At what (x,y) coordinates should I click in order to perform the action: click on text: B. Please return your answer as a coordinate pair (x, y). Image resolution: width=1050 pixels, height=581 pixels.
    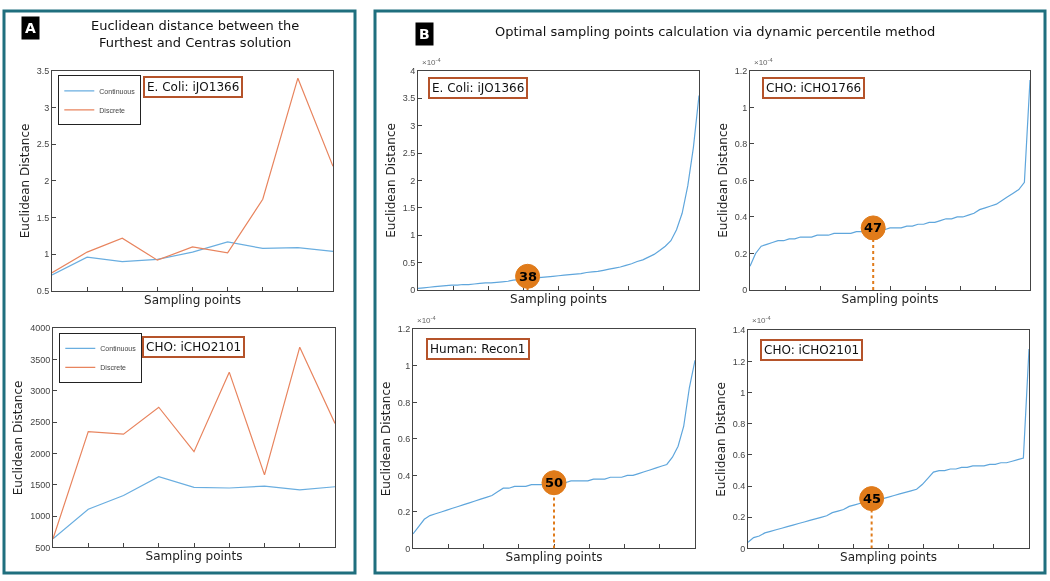
    Looking at the image, I should click on (424, 34).